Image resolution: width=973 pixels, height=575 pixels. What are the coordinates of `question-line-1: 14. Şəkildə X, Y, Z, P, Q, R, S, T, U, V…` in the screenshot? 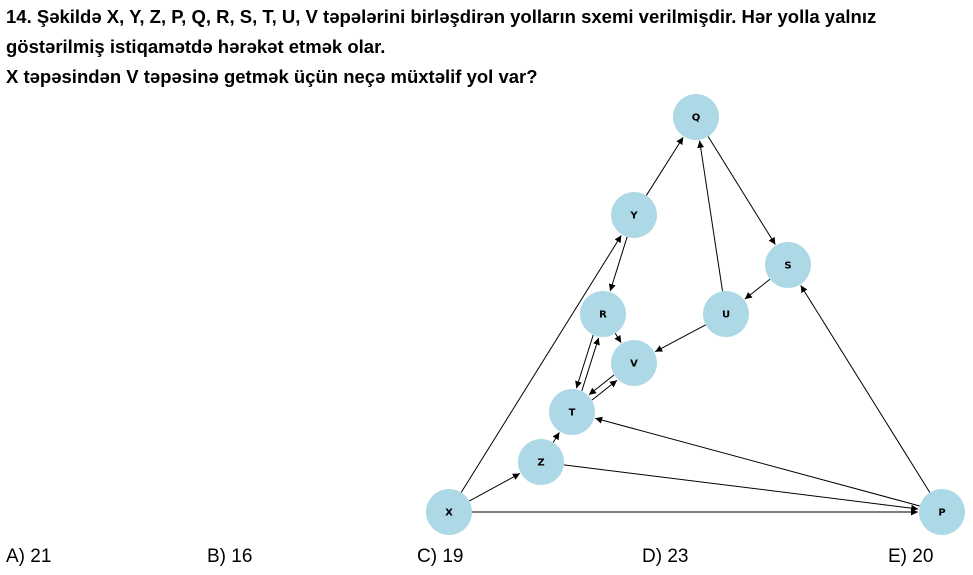 It's located at (441, 16).